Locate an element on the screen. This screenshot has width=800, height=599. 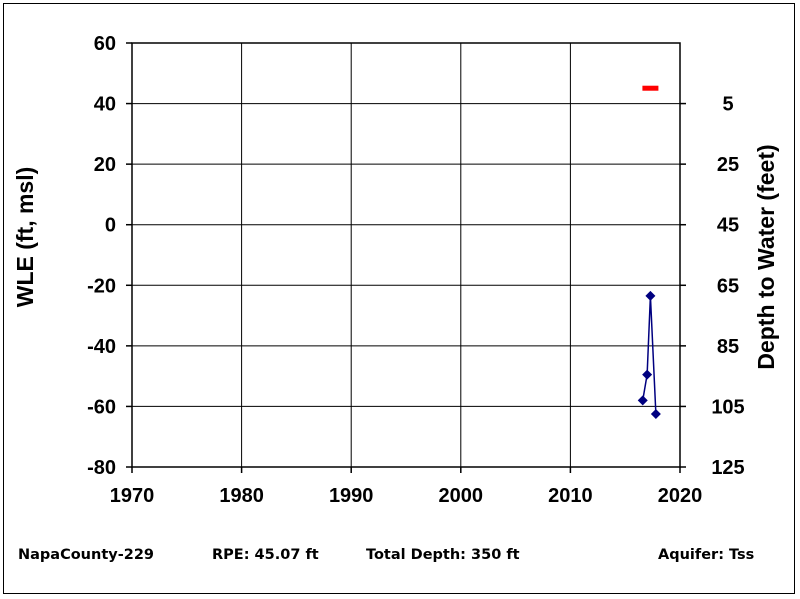
y-tick-label: 0 is located at coordinates (110, 226).